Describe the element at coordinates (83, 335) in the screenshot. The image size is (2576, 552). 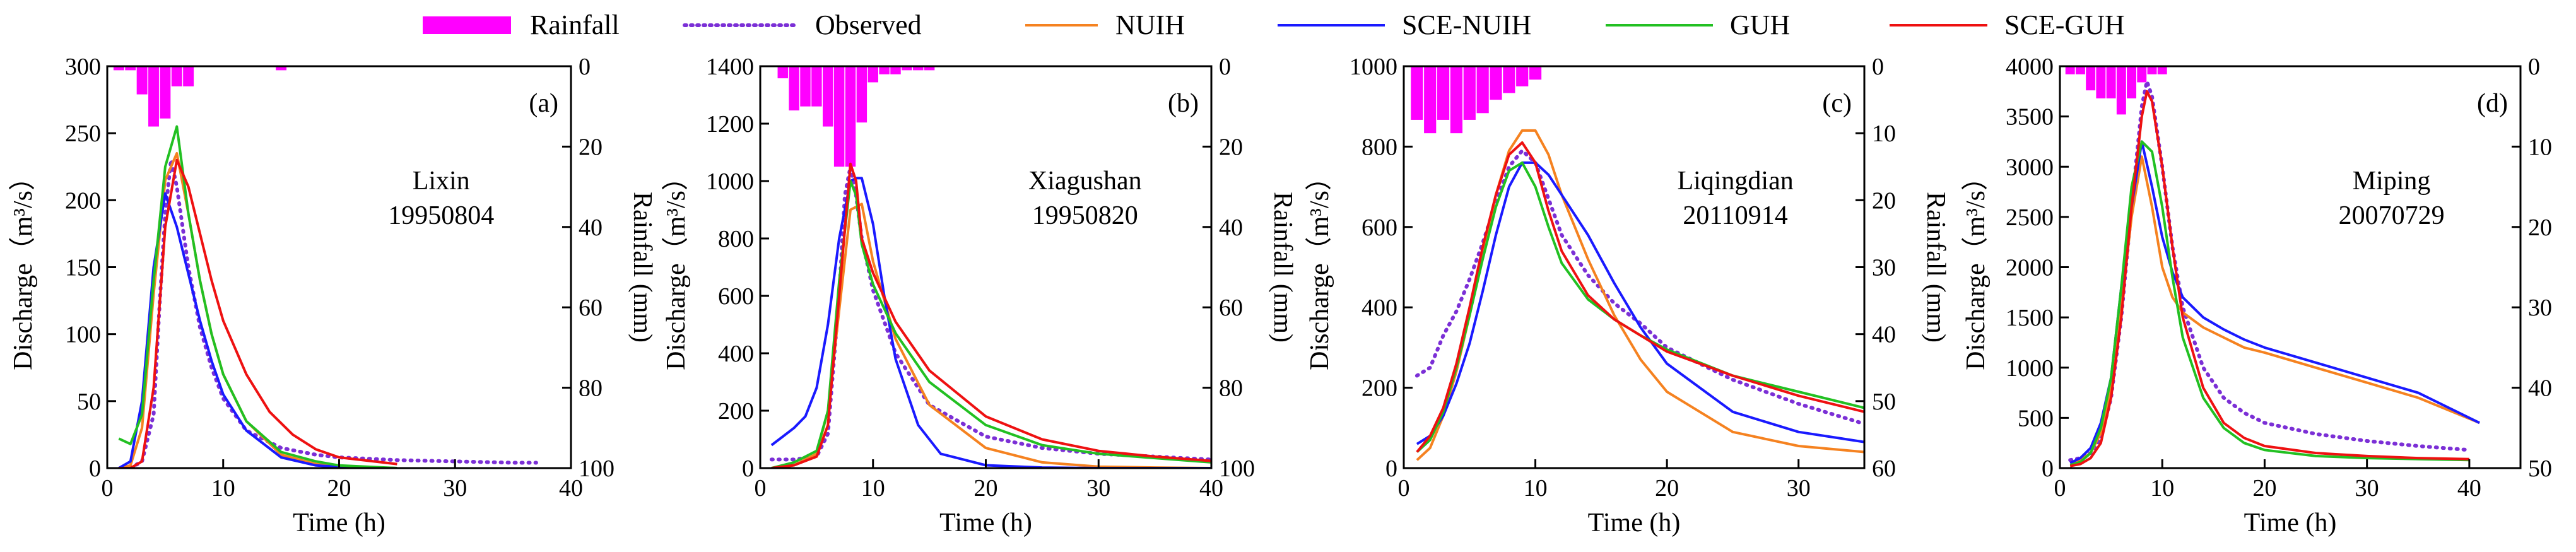
I see `y-tick-label: 100` at that location.